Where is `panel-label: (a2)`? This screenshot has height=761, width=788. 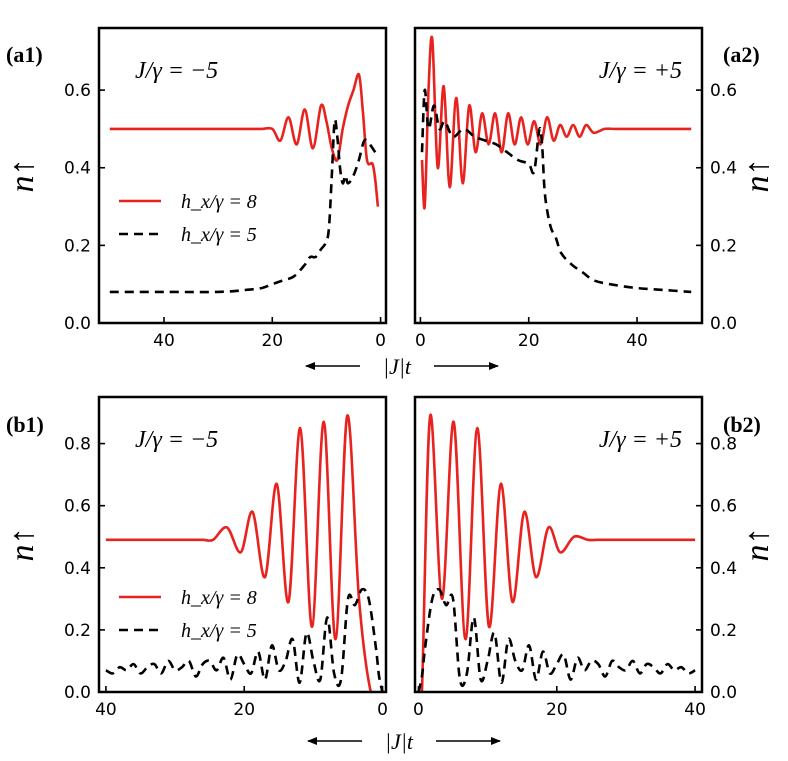
panel-label: (a2) is located at coordinates (741, 54).